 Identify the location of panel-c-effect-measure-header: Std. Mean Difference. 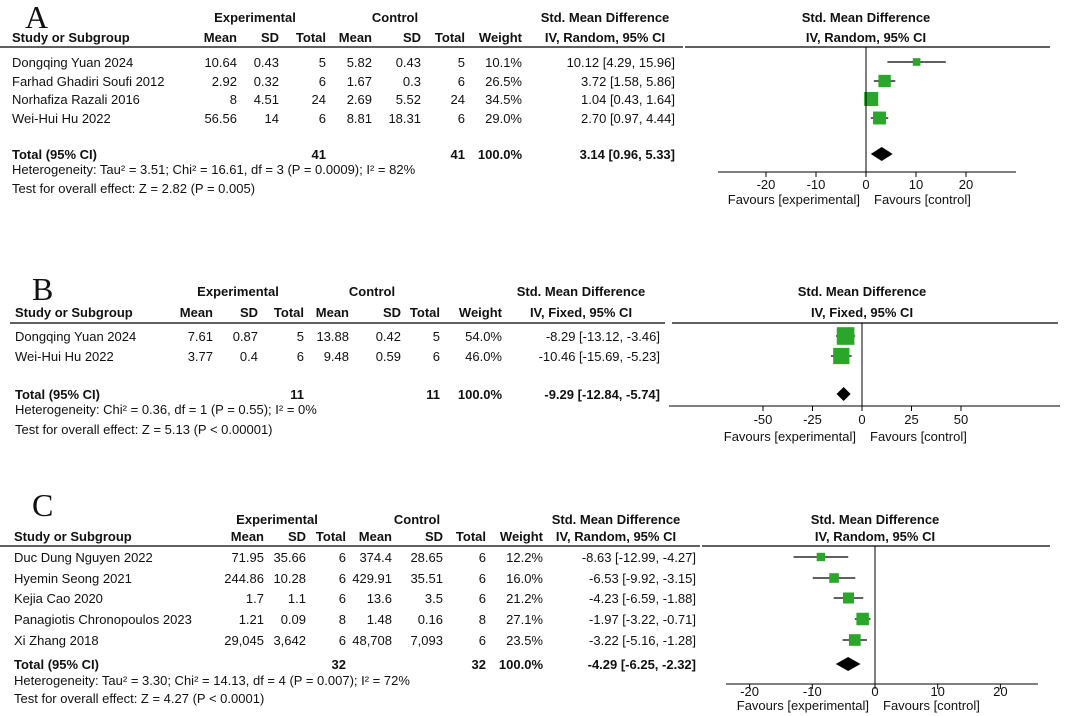
(616, 519).